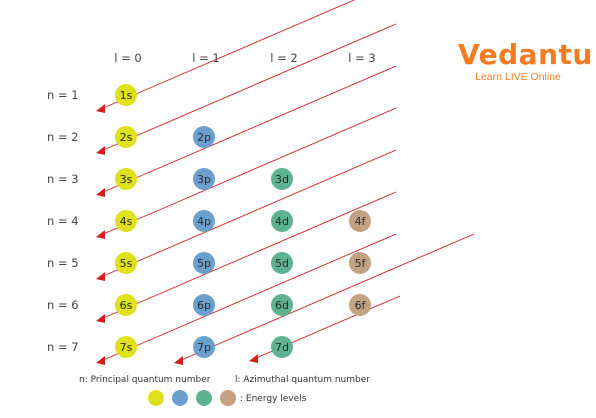 Image resolution: width=596 pixels, height=418 pixels. I want to click on orbital-2s: 2s, so click(126, 137).